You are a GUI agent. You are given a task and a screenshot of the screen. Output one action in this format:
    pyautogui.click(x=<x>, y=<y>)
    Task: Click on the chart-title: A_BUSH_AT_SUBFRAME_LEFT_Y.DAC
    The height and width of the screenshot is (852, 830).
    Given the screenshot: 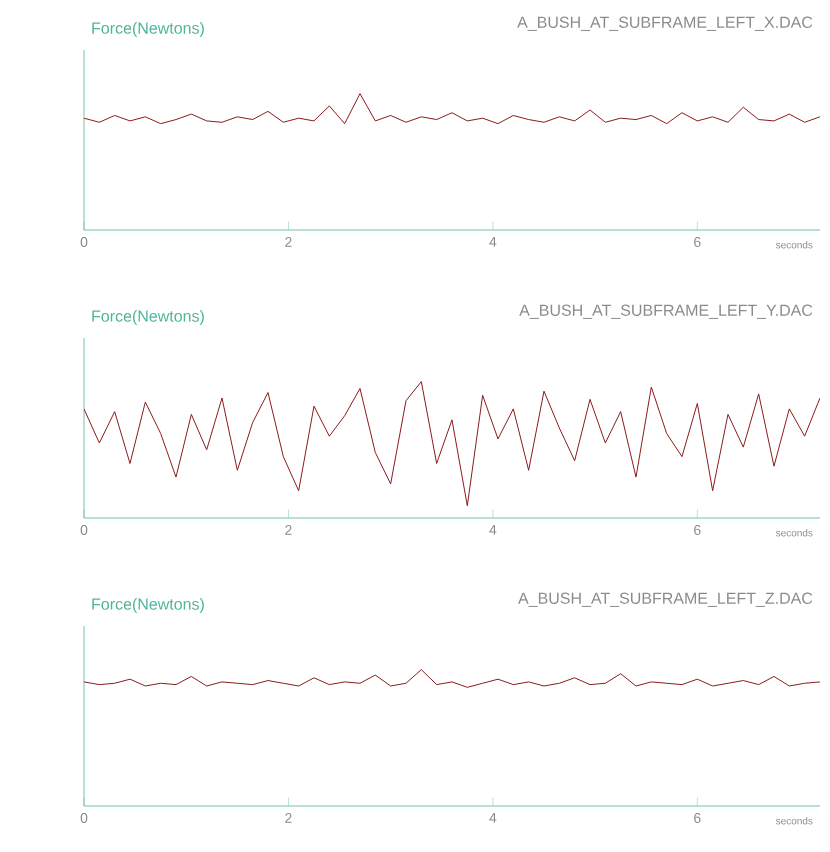 What is the action you would take?
    pyautogui.click(x=666, y=311)
    